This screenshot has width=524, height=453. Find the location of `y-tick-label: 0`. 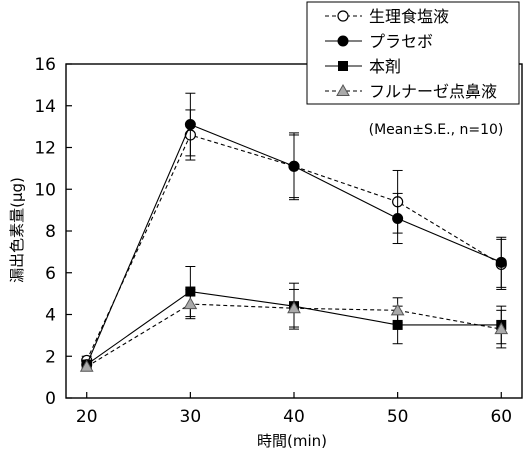

y-tick-label: 0 is located at coordinates (50, 399).